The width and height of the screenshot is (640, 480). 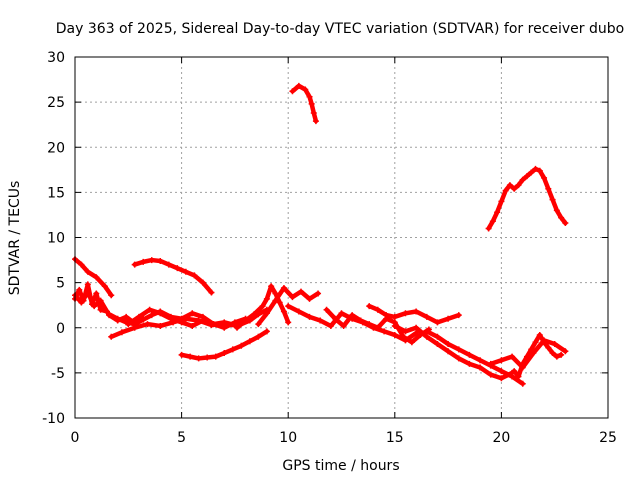 I want to click on x-tick-label: 10, so click(x=288, y=438).